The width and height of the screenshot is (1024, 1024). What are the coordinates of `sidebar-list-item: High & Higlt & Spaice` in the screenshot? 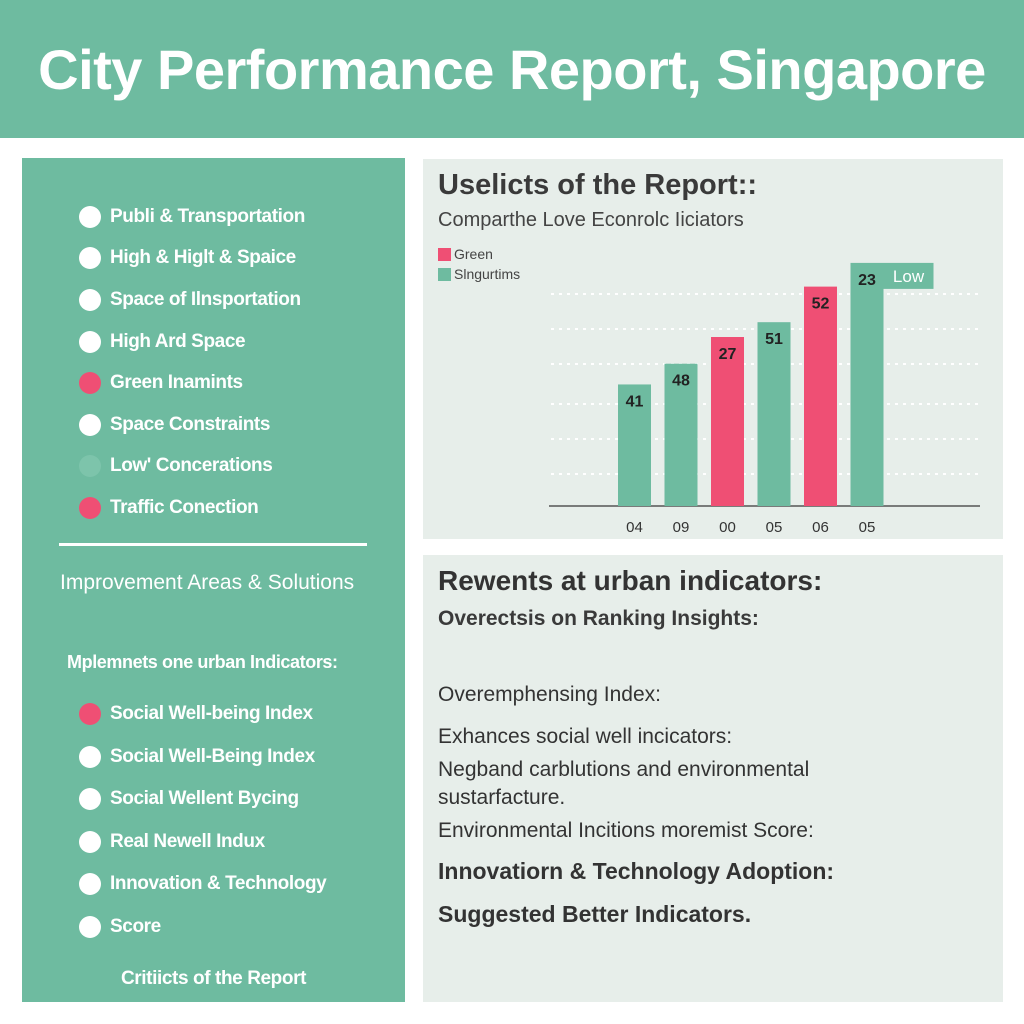 It's located at (192, 259).